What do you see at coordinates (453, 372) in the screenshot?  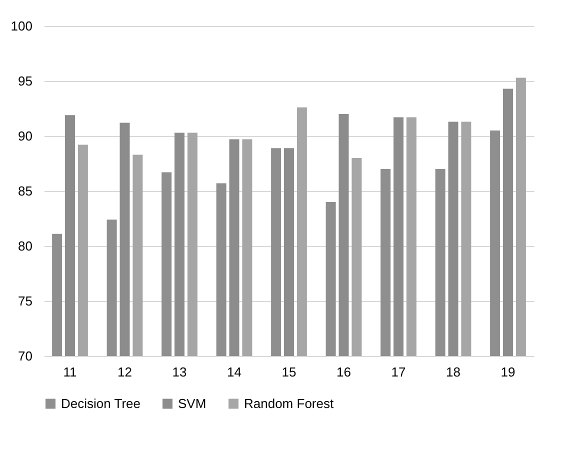 I see `x-tick-label: 18` at bounding box center [453, 372].